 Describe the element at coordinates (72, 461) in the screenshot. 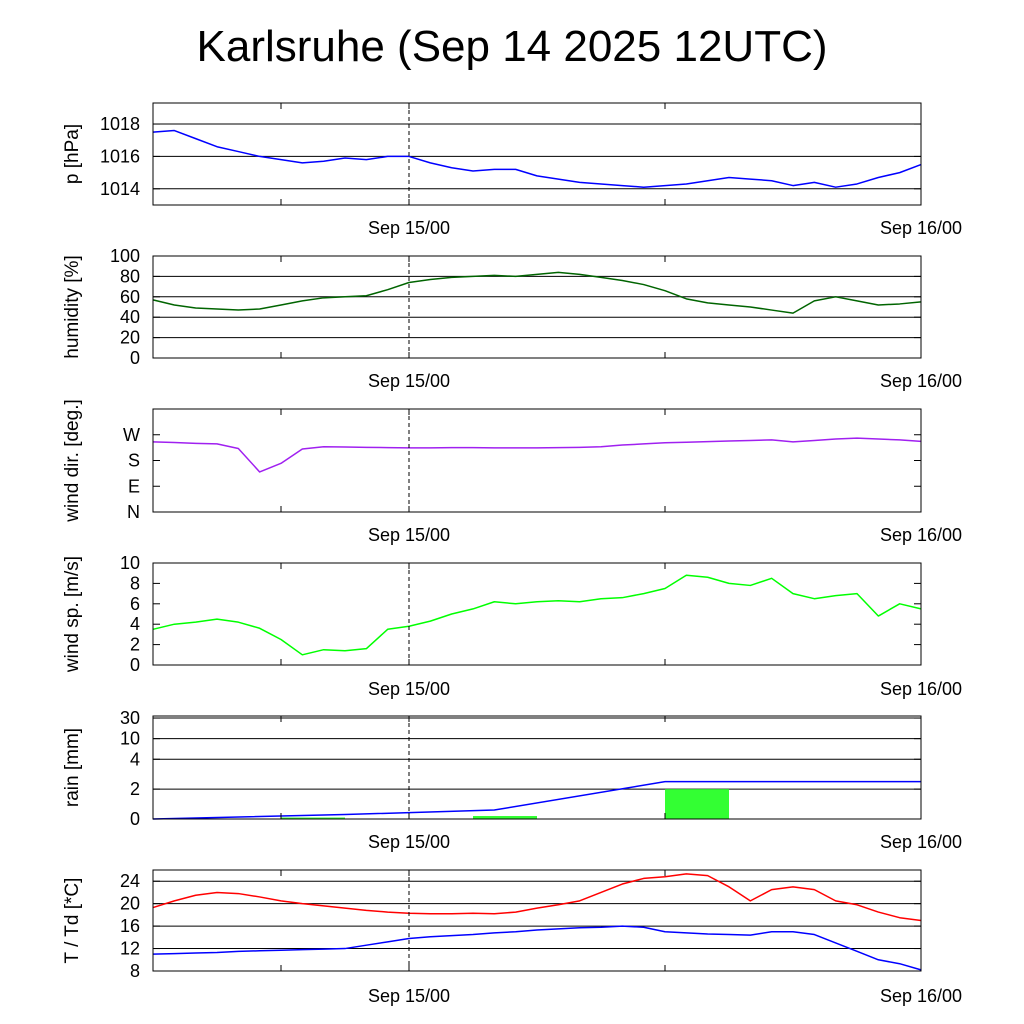

I see `y-axis-label: wind dir. [deg.]` at that location.